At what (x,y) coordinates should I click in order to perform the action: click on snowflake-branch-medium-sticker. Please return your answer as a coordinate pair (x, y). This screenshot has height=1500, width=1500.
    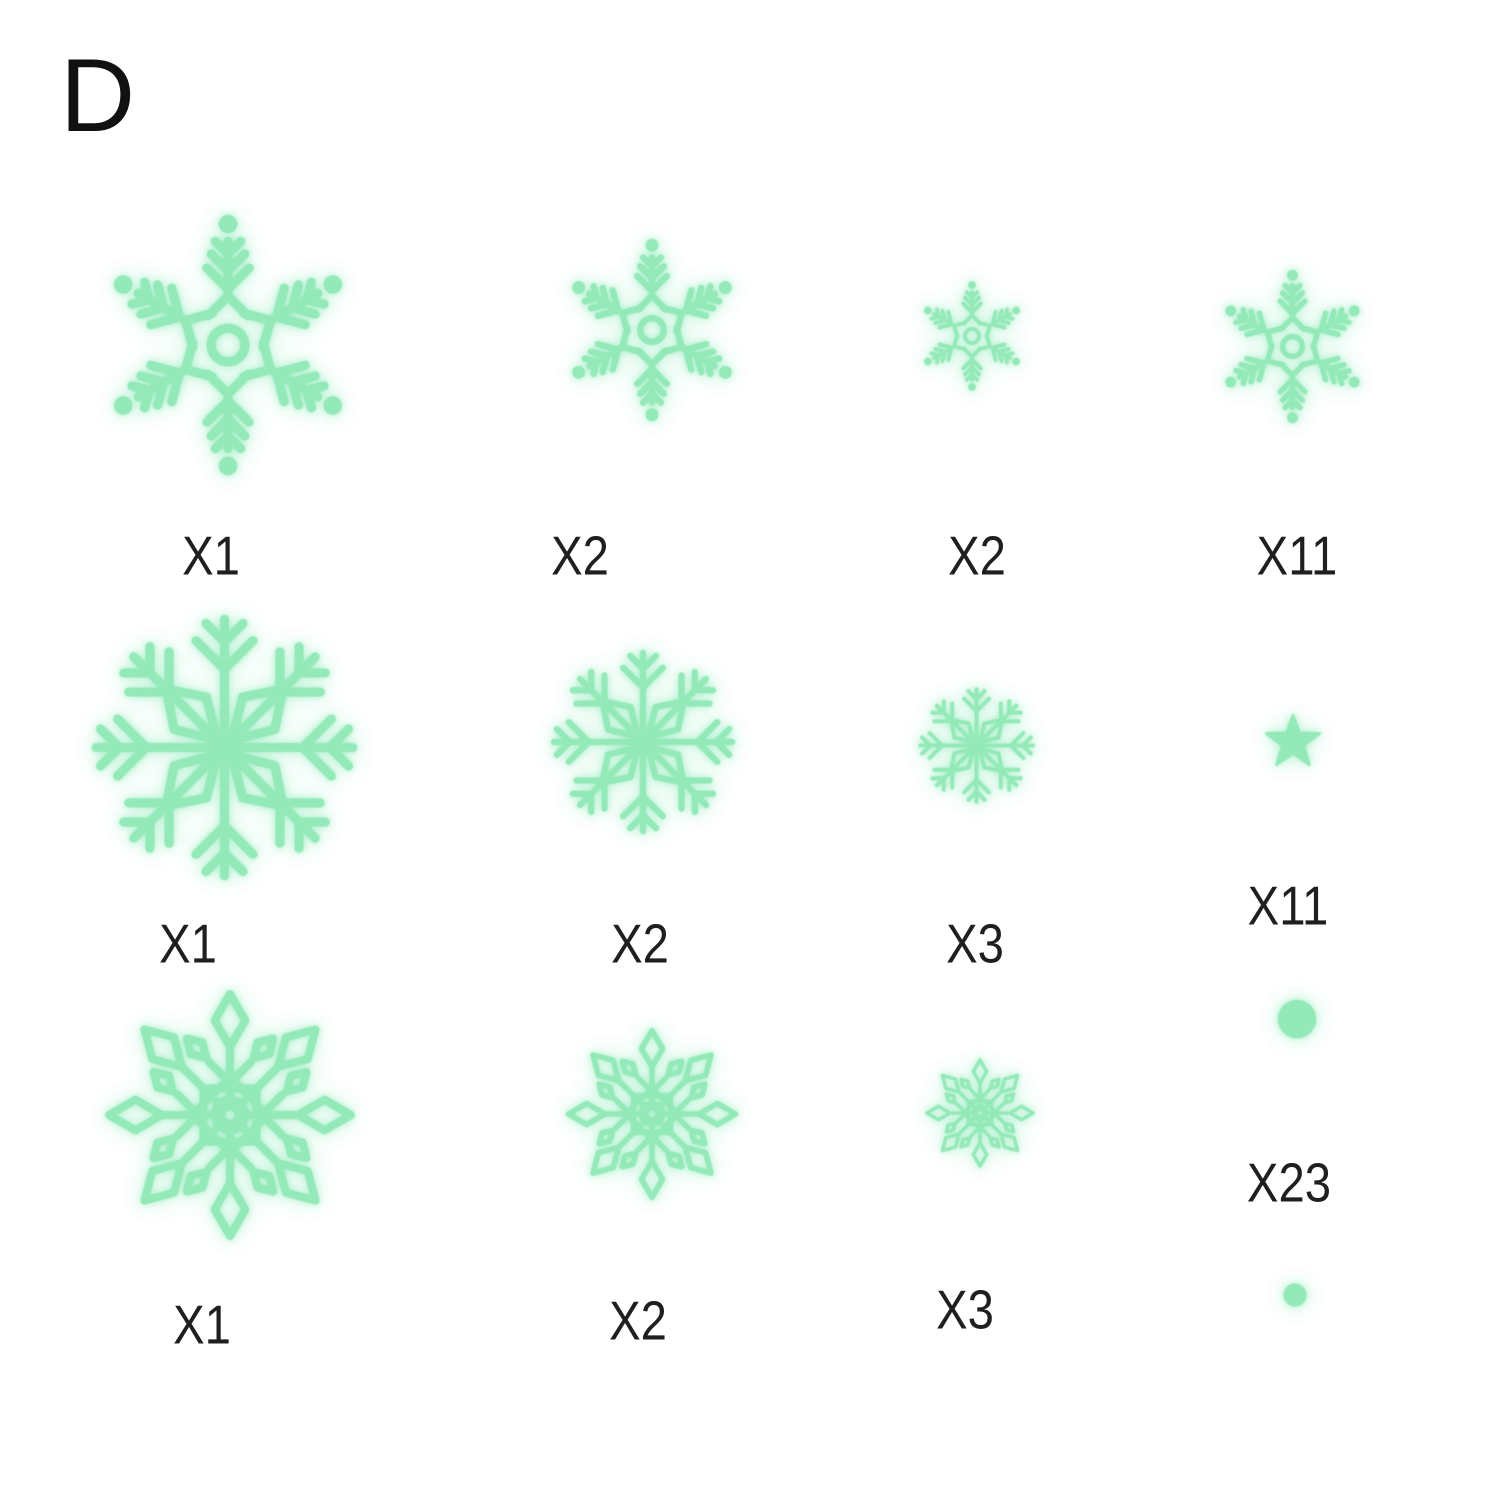
    Looking at the image, I should click on (643, 742).